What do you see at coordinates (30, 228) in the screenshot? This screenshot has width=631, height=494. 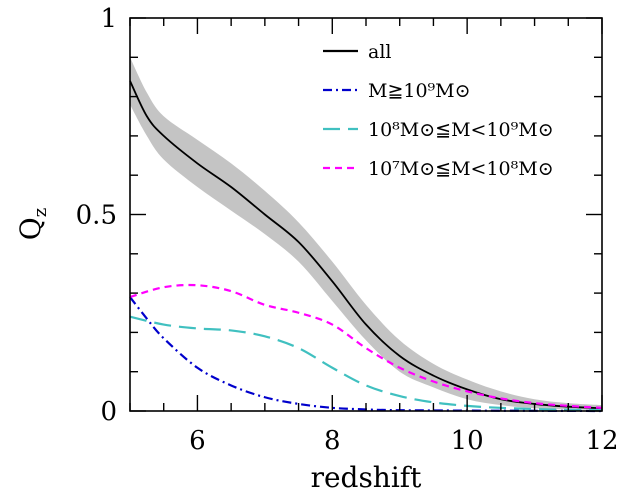 I see `y-axis-title-main: Q` at bounding box center [30, 228].